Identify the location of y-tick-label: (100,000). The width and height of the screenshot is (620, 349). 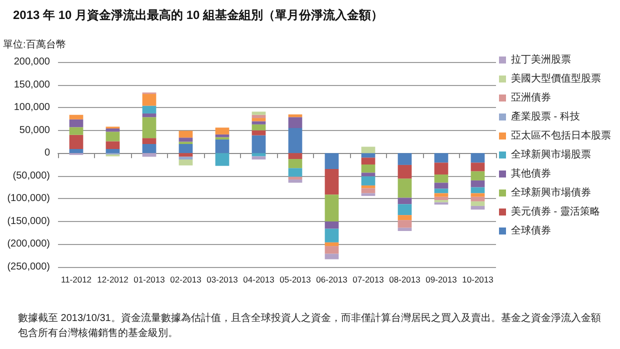
(28, 198).